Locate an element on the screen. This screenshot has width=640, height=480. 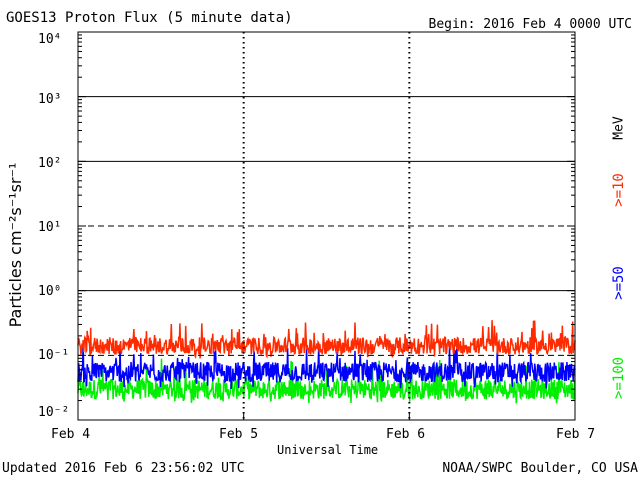
unit-label: MeV is located at coordinates (619, 128).